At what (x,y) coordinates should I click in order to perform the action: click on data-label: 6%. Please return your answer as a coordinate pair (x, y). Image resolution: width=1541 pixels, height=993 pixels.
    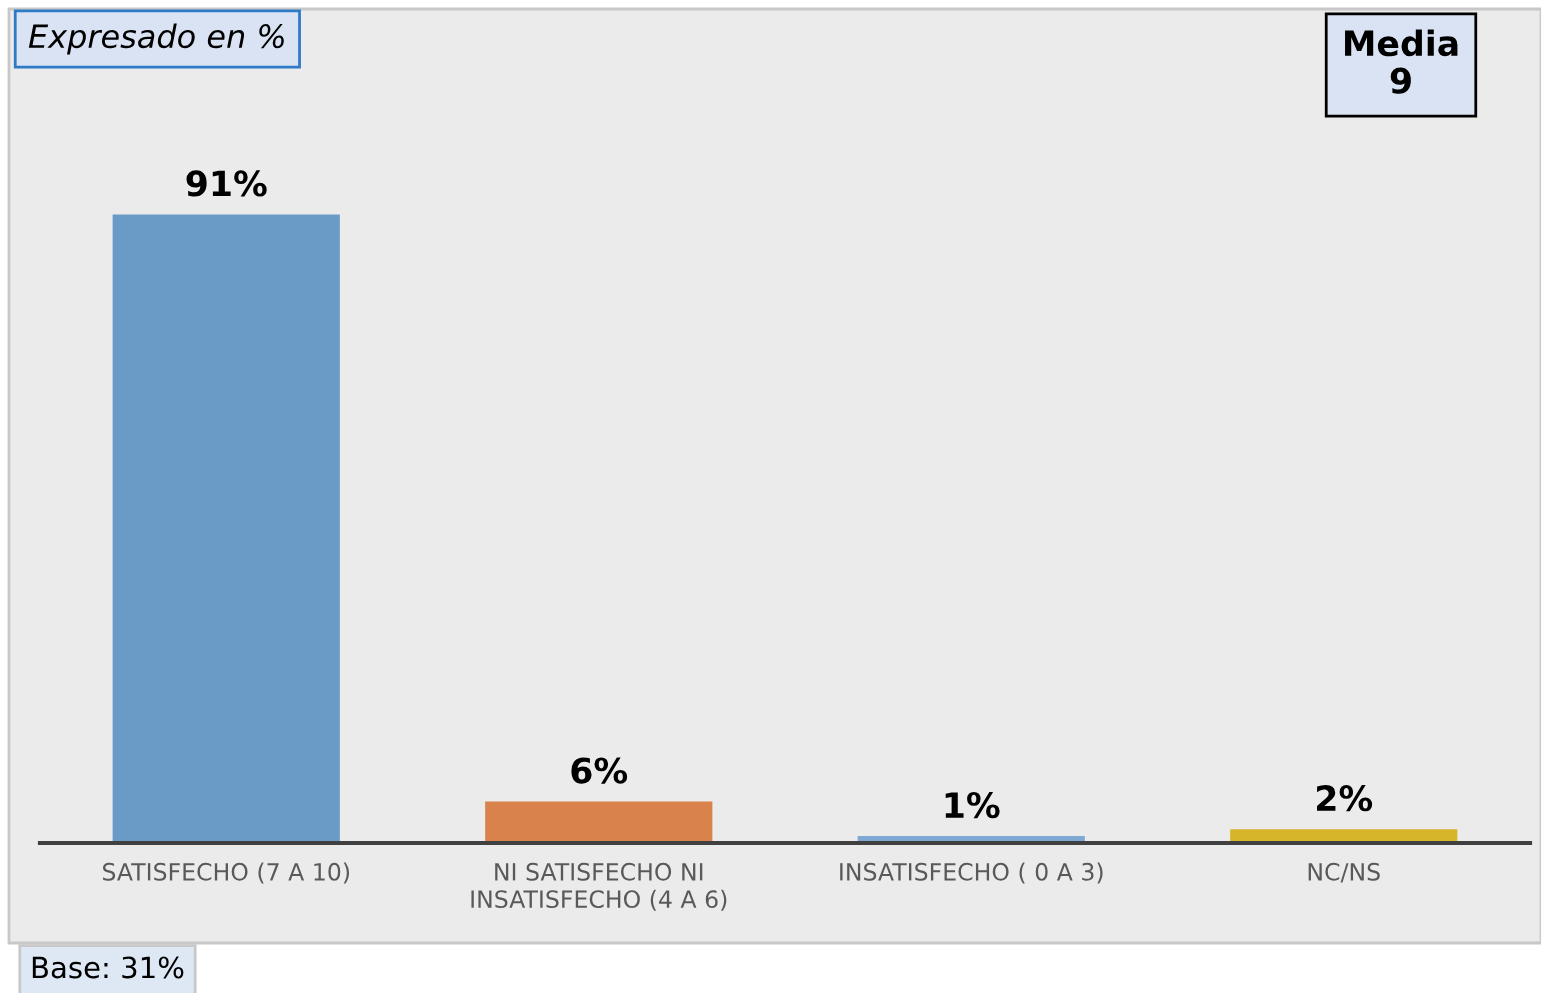
    Looking at the image, I should click on (599, 770).